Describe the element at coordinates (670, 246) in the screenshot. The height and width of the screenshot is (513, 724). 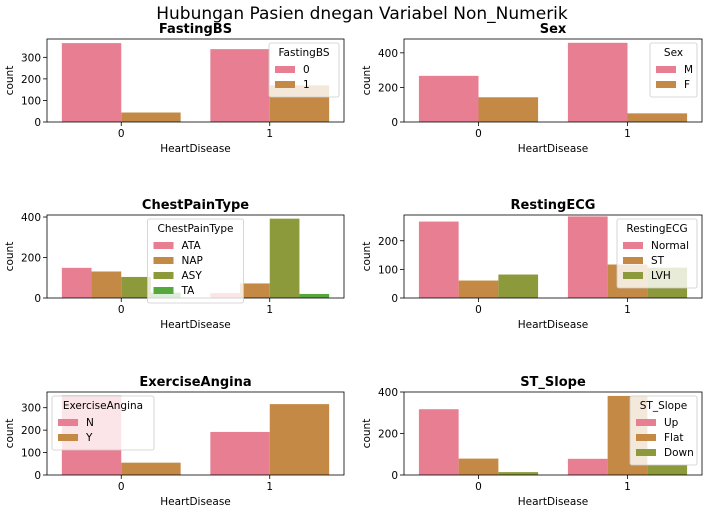
I see `legend-label: Normal` at that location.